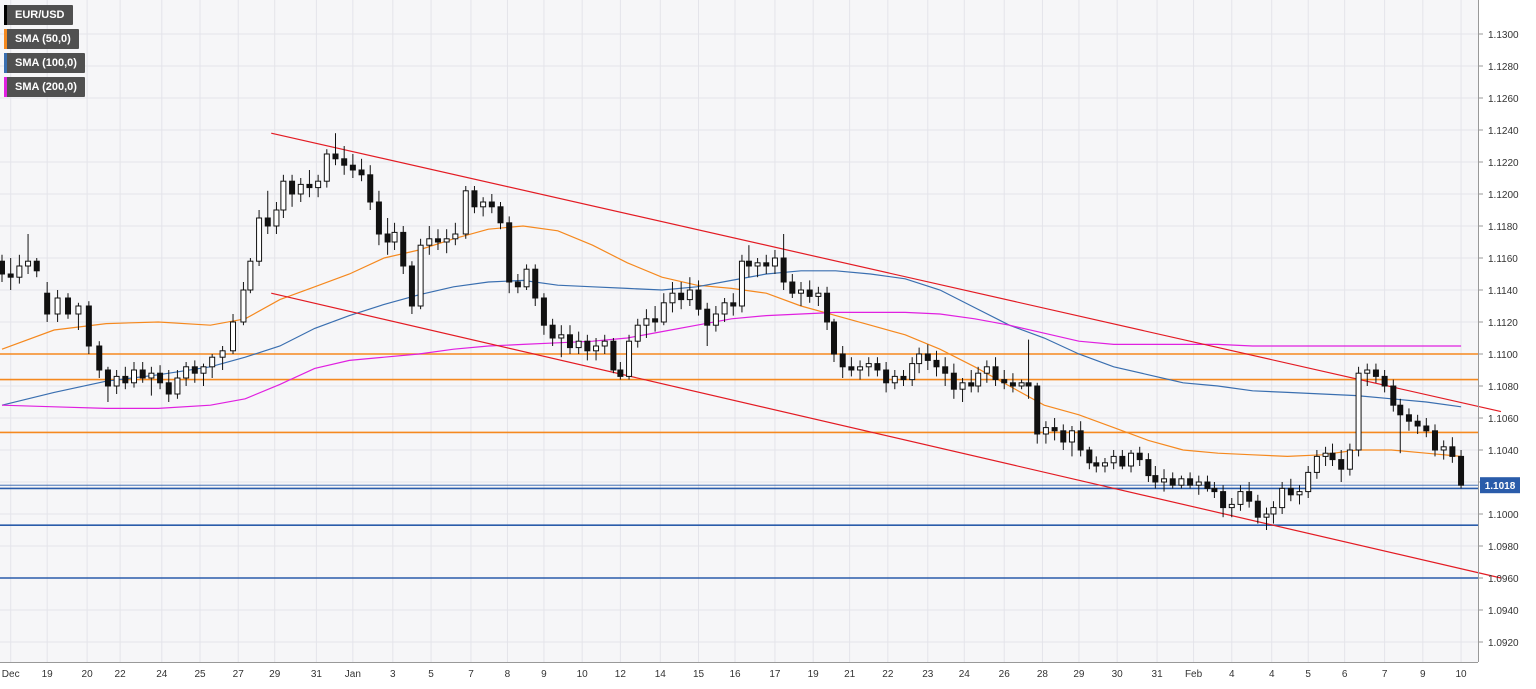  I want to click on x-tick-label: 8, so click(508, 674).